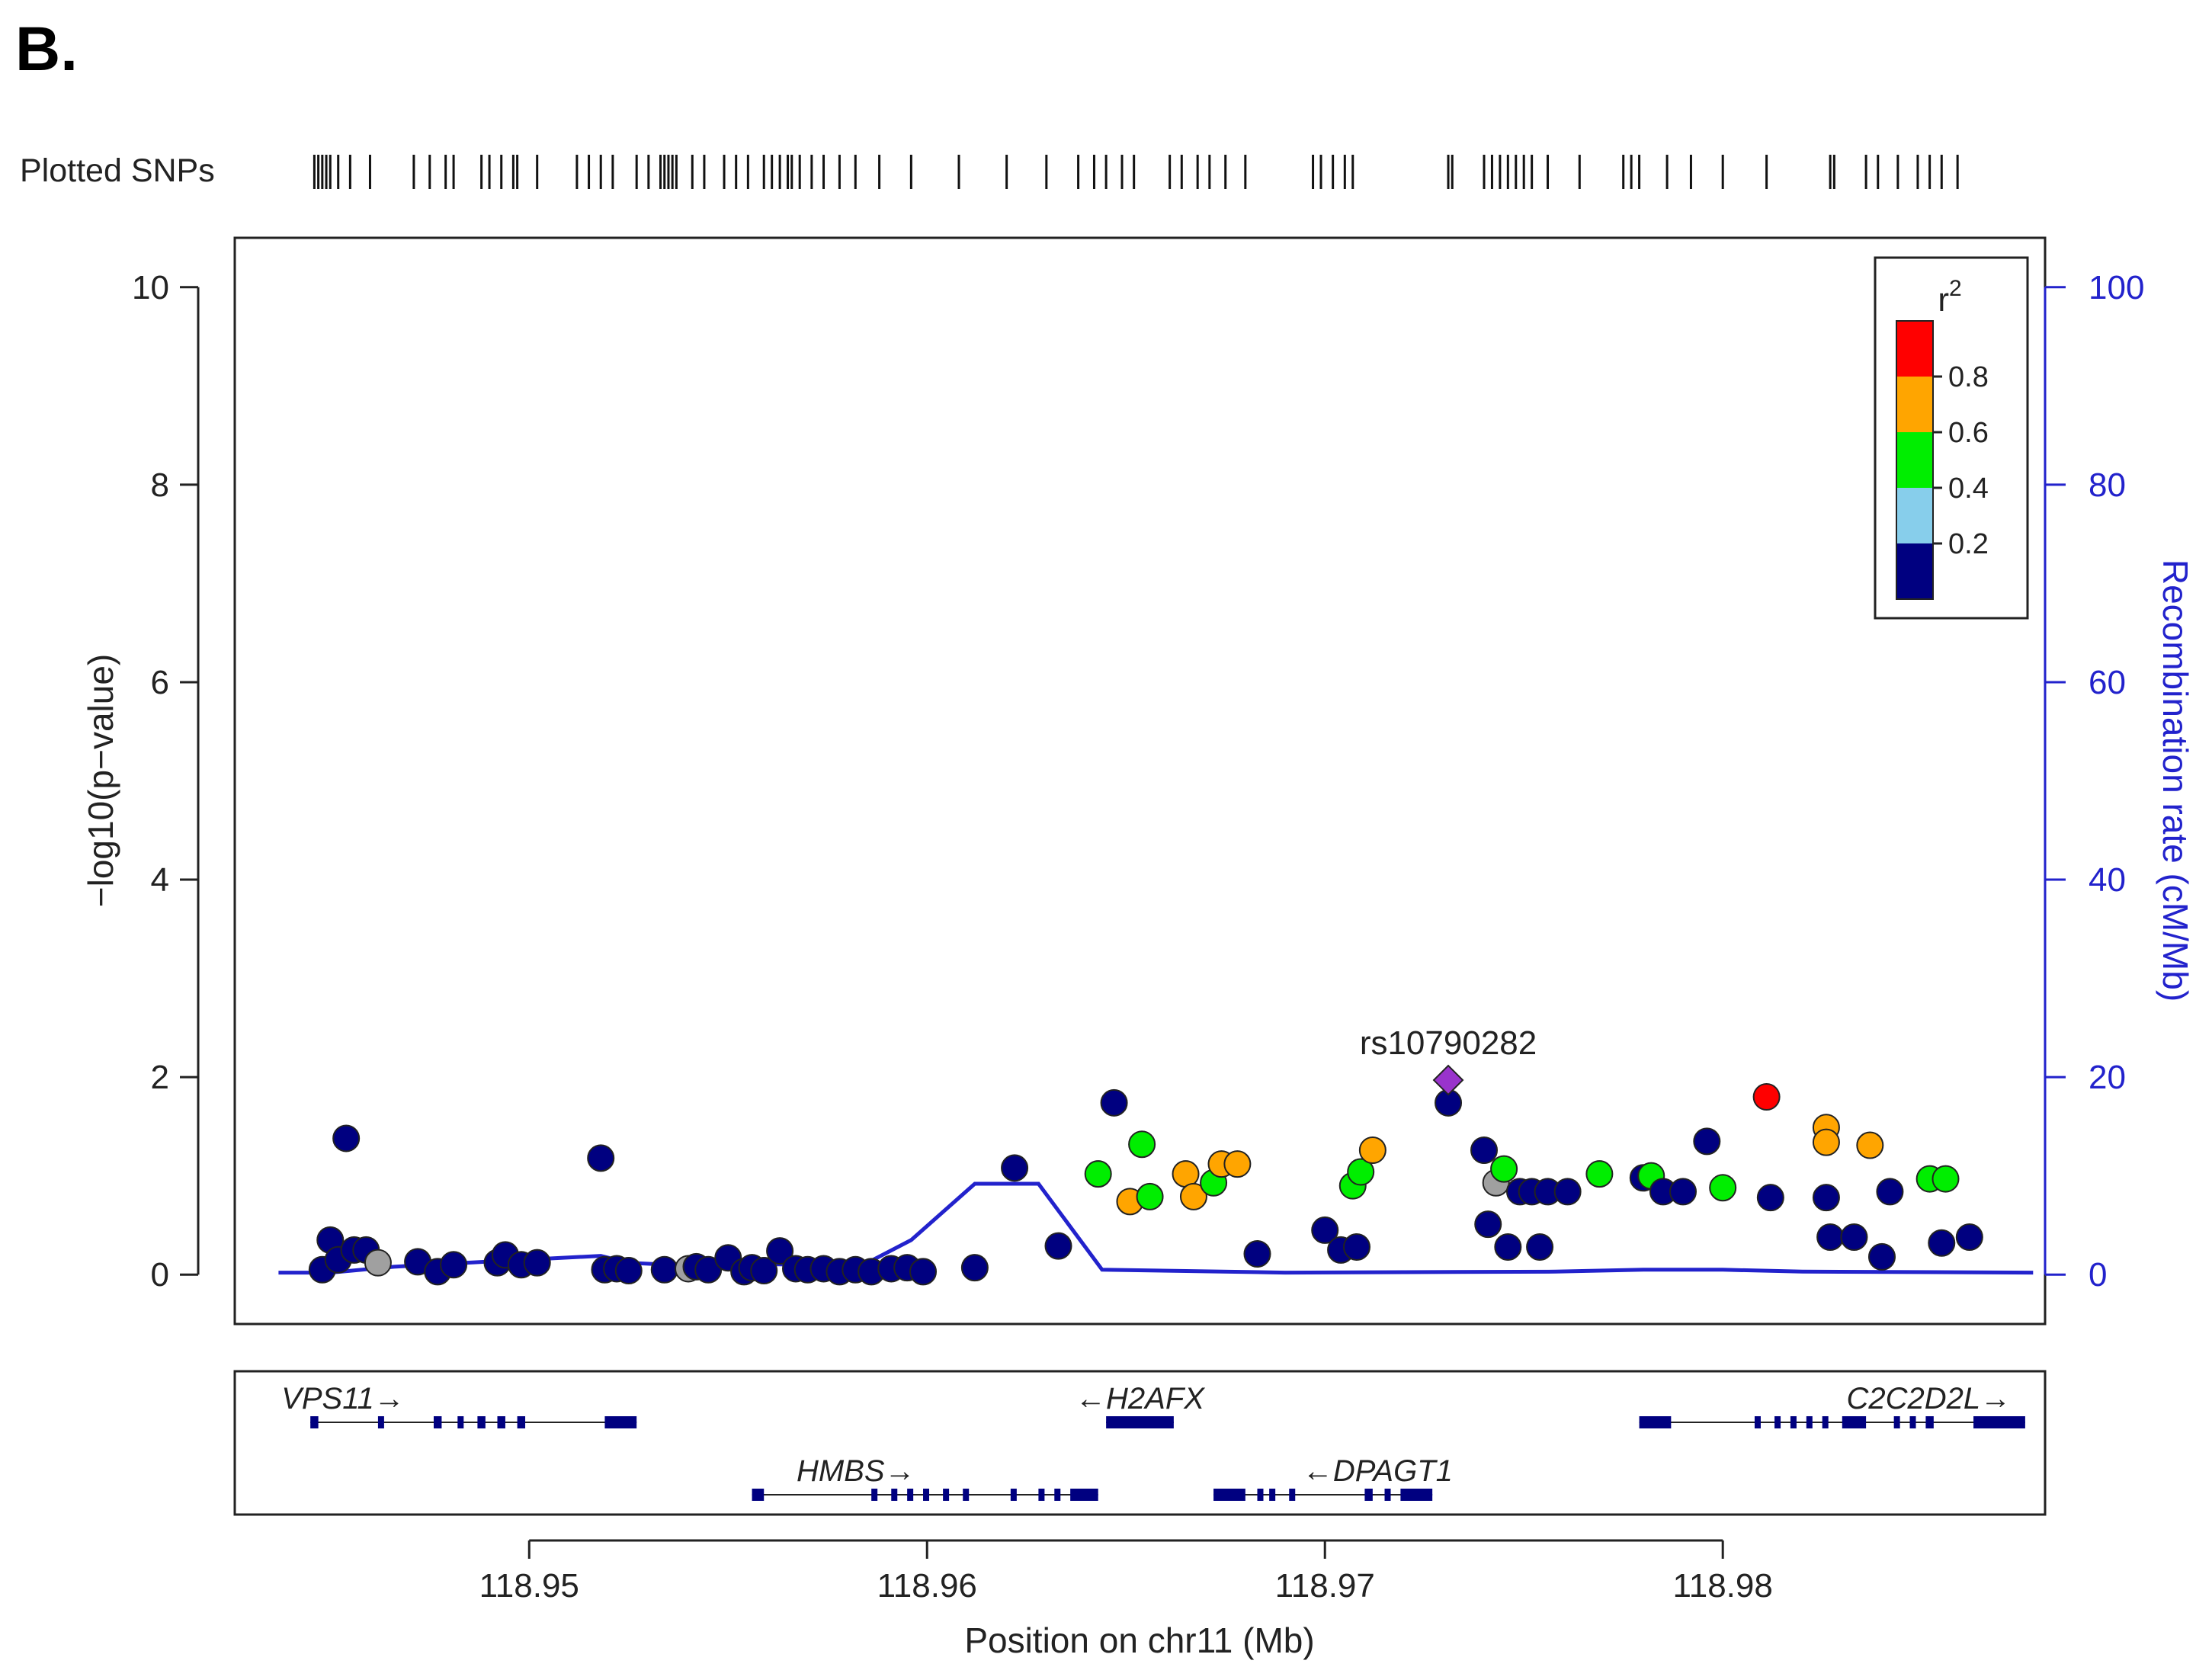  Describe the element at coordinates (46, 49) in the screenshot. I see `panel-label: B.` at that location.